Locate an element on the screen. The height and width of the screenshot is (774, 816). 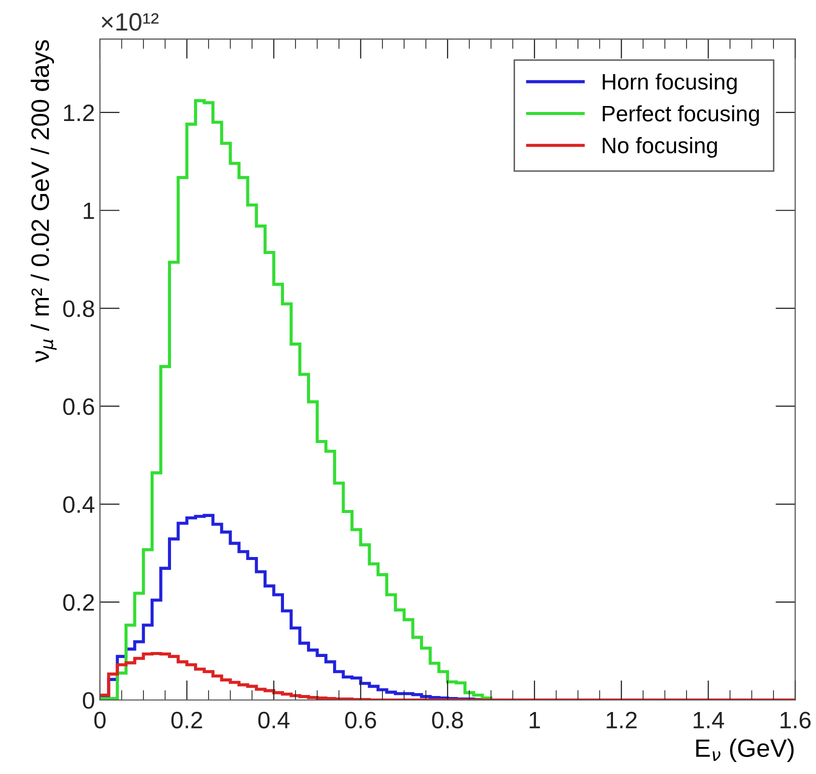
text: ×10¹² is located at coordinates (130, 22).